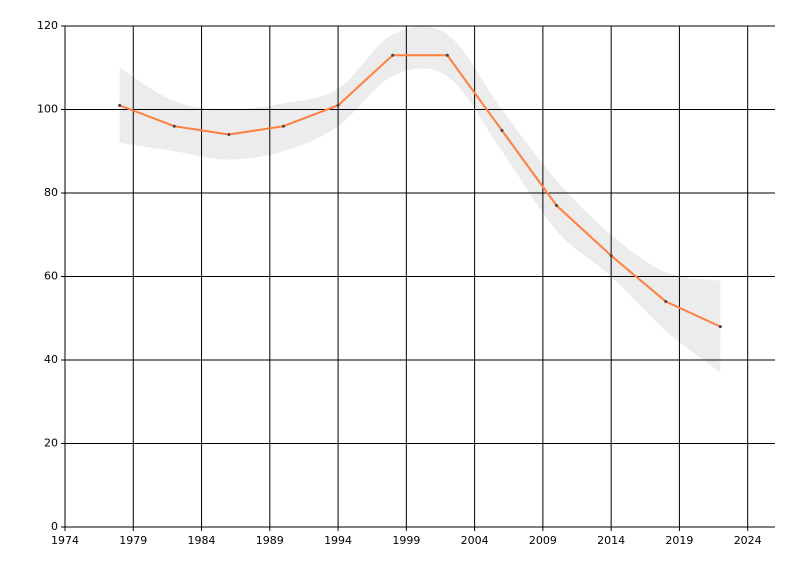 The image size is (800, 576). I want to click on y-tick-label: 0, so click(54, 526).